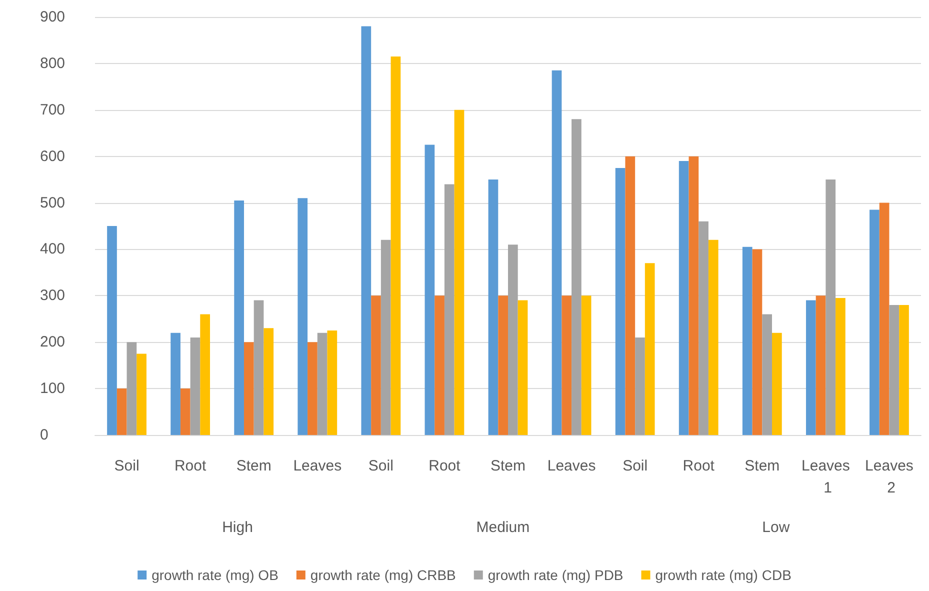  I want to click on text: Low, so click(776, 527).